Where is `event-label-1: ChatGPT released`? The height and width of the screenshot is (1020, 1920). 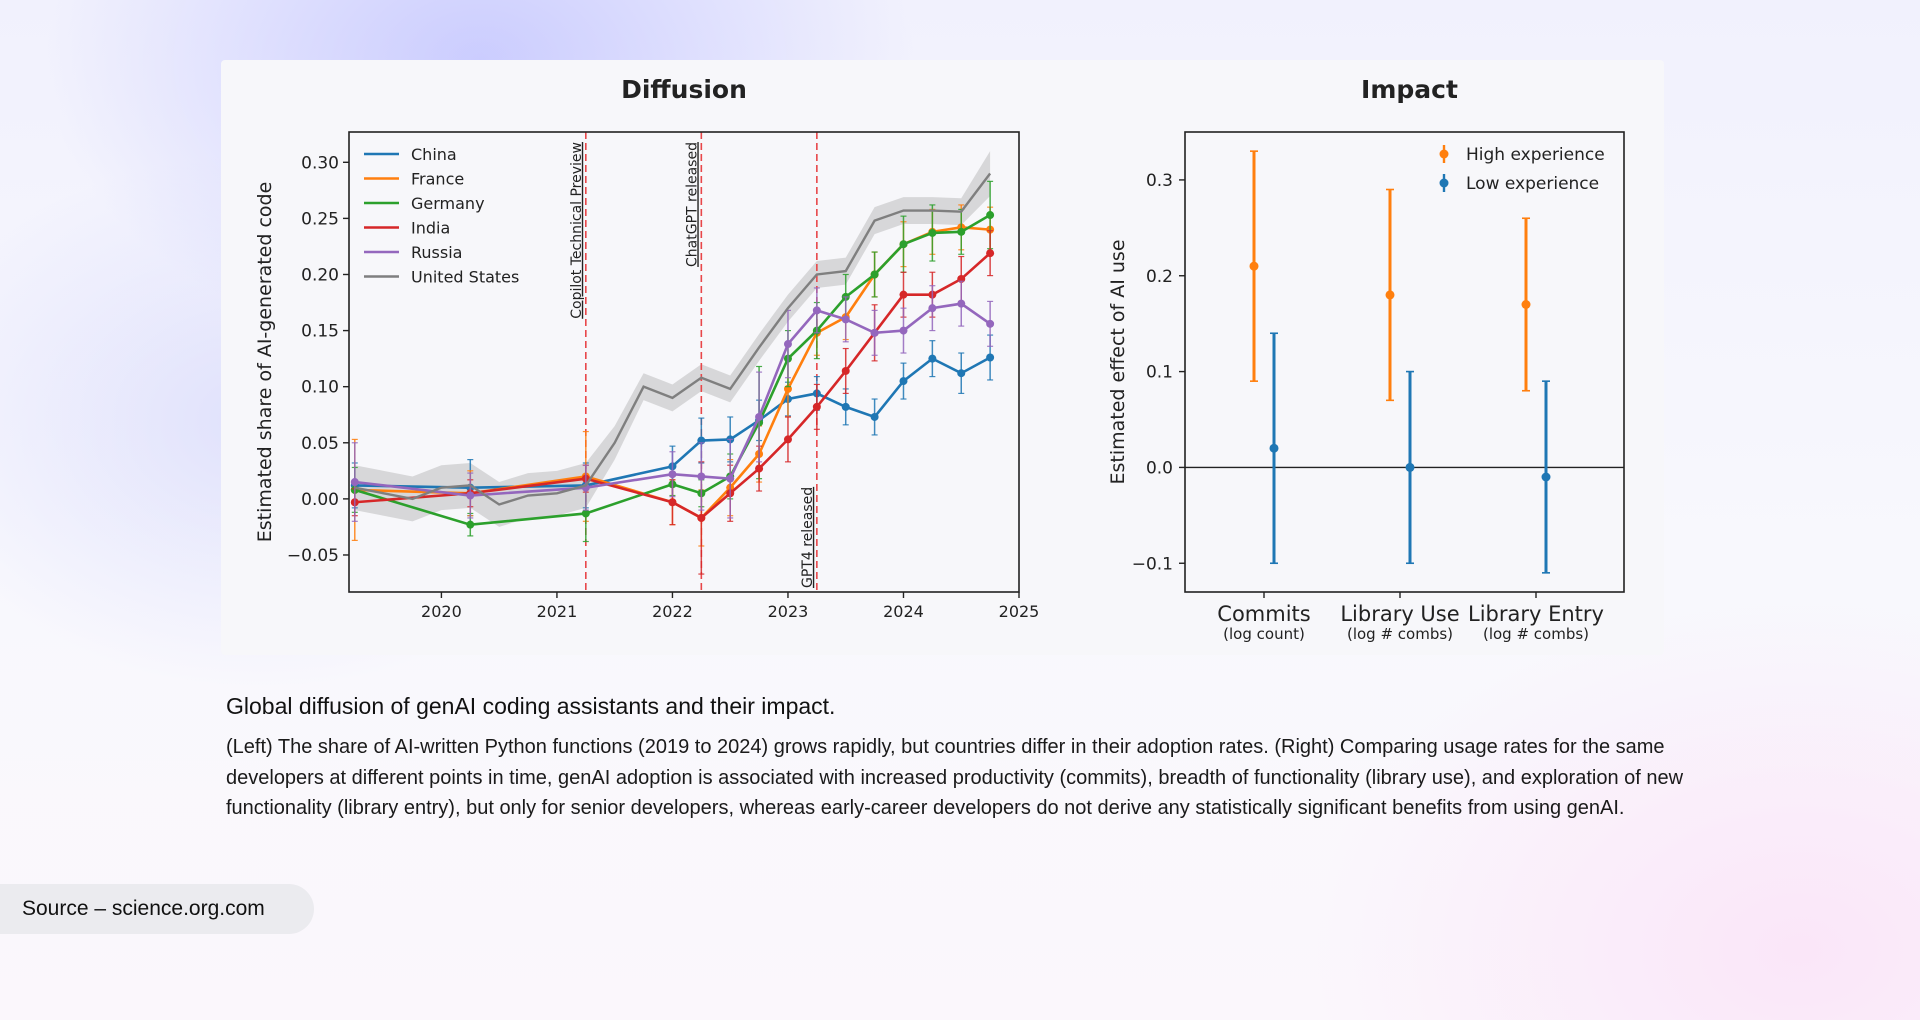
event-label-1: ChatGPT released is located at coordinates (692, 204).